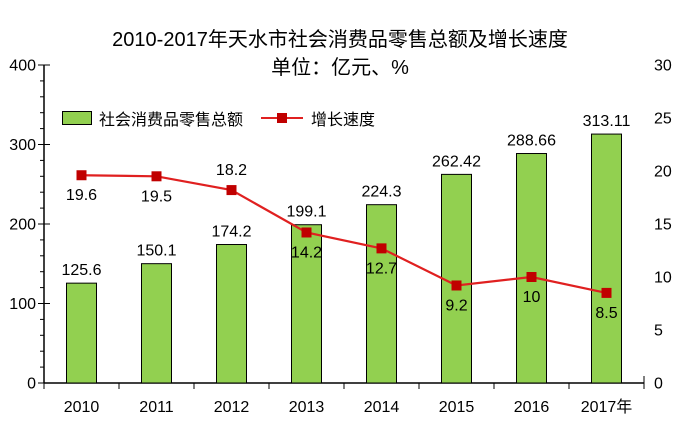  What do you see at coordinates (231, 170) in the screenshot?
I see `line-value-label: 18.2` at bounding box center [231, 170].